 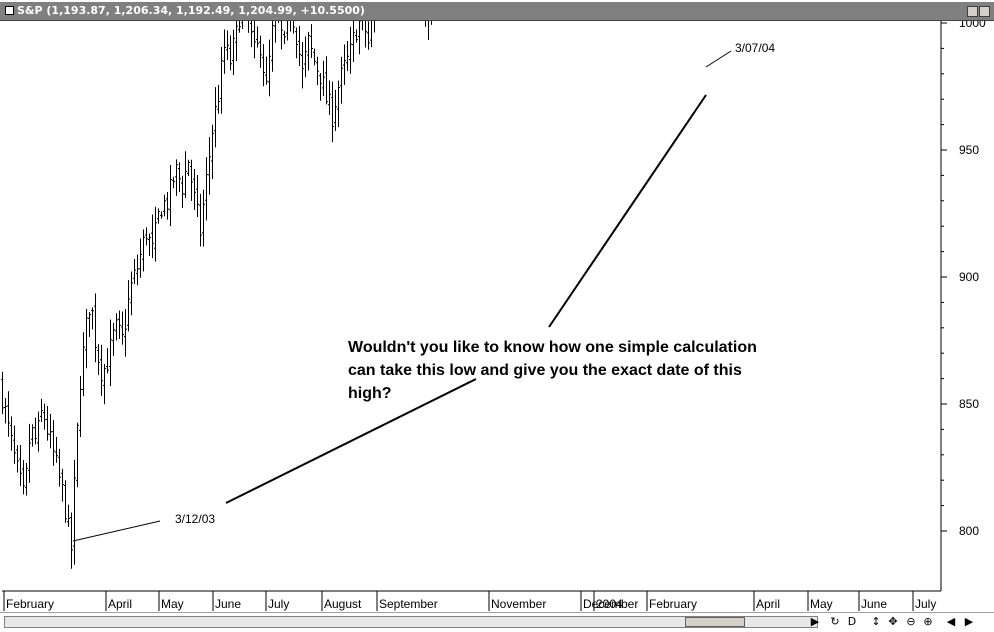 What do you see at coordinates (627, 211) in the screenshot?
I see `pointer-line-to-high` at bounding box center [627, 211].